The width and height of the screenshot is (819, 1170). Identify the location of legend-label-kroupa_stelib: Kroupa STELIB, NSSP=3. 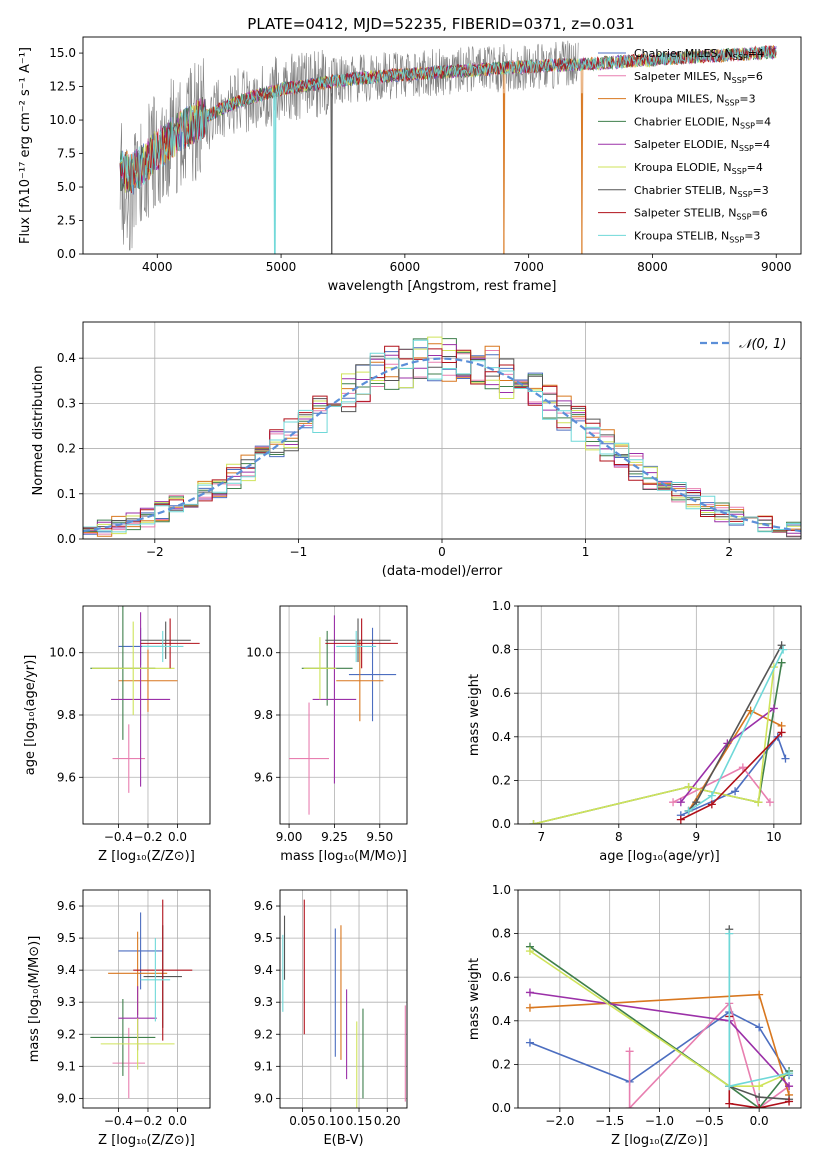
(697, 236).